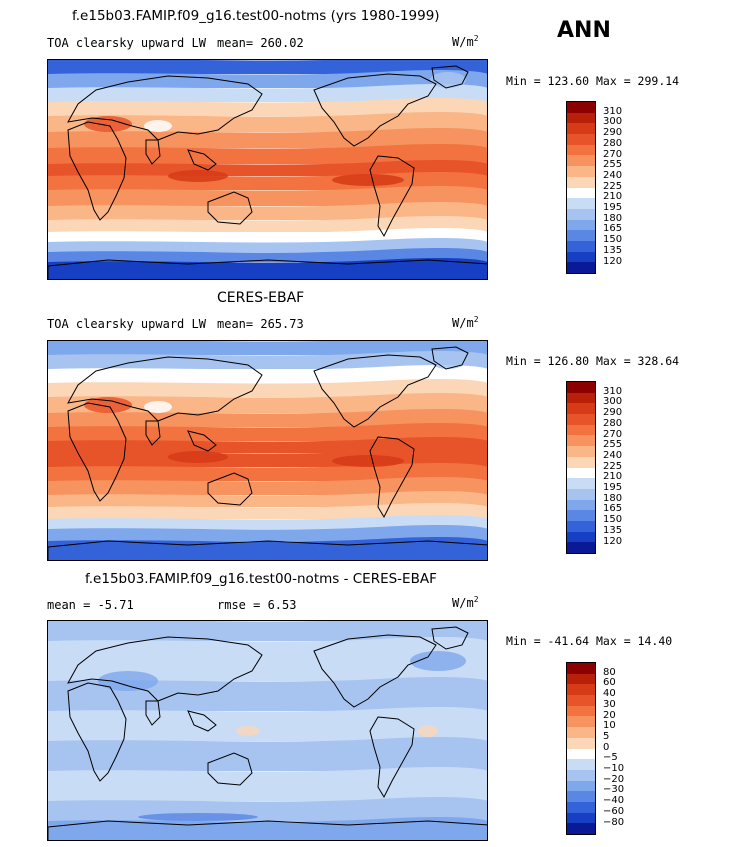 Image resolution: width=733 pixels, height=847 pixels. Describe the element at coordinates (465, 602) in the screenshot. I see `panel3-units: W/m2` at that location.